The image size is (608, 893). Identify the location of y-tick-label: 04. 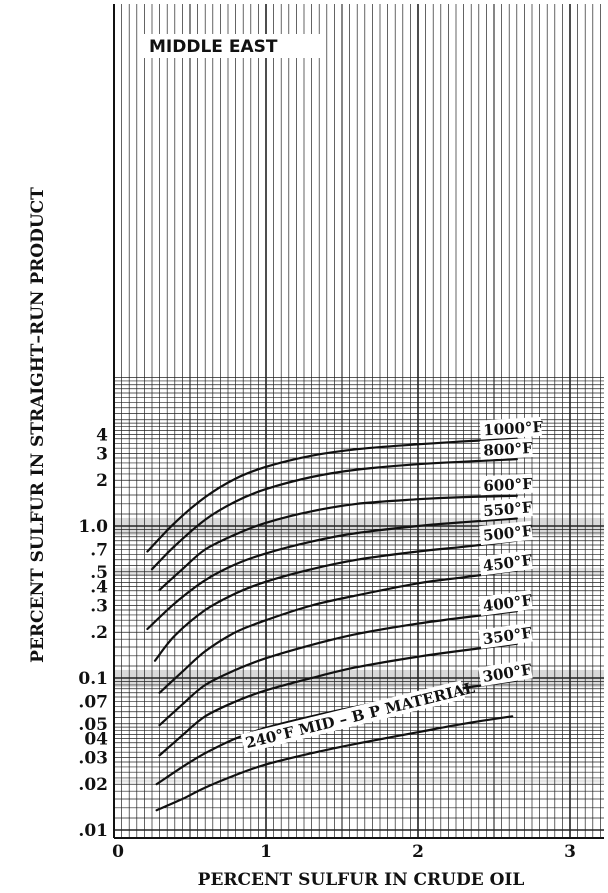
(96, 740).